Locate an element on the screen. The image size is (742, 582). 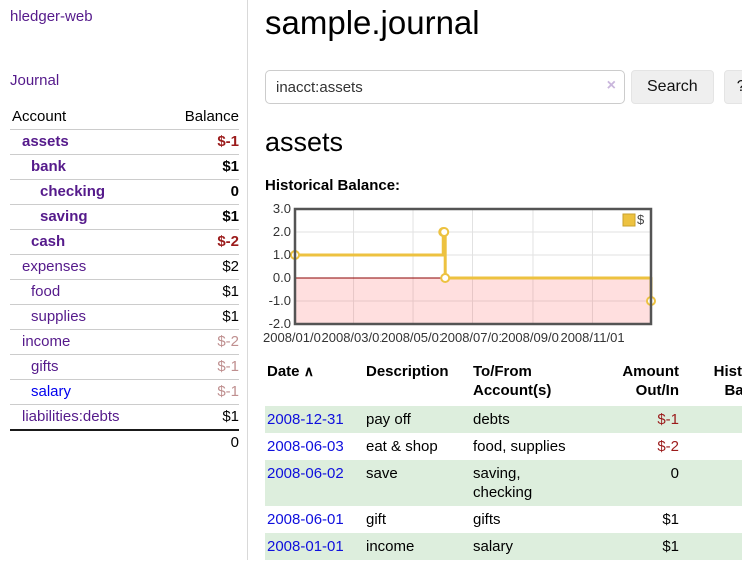
account-link: salary is located at coordinates (51, 391).